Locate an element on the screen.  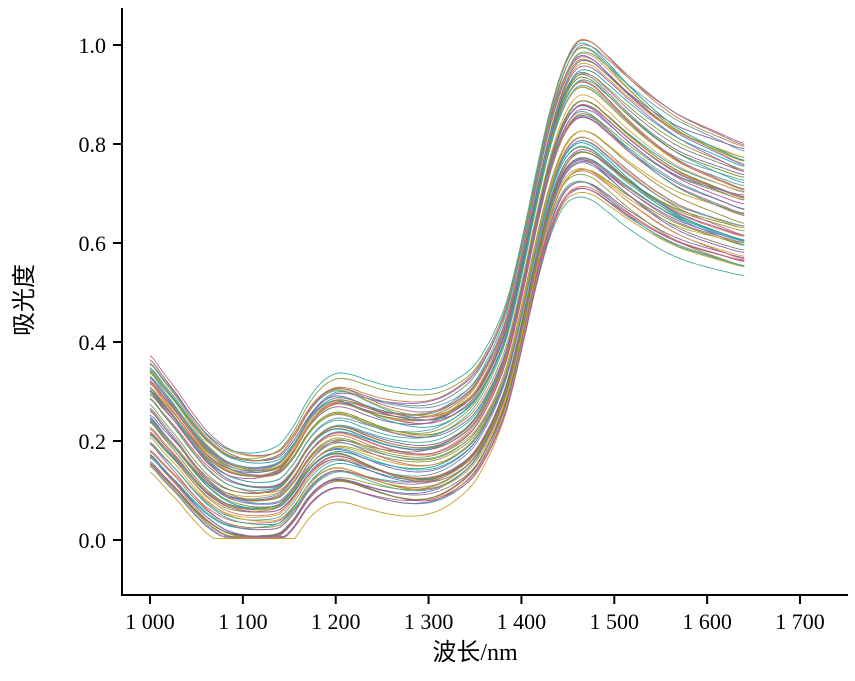
x-tick-label: 1 400 is located at coordinates (522, 621).